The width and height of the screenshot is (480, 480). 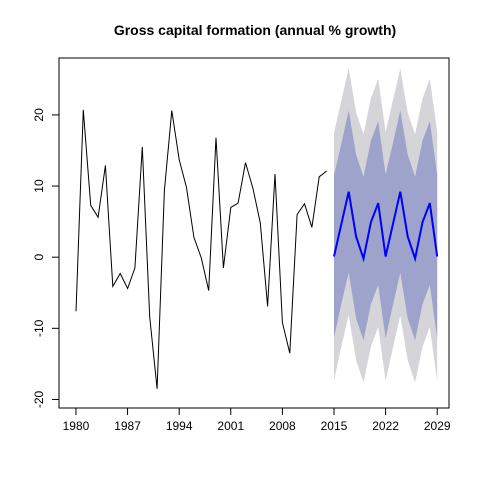 I want to click on x-tick-label: 1994, so click(x=179, y=426).